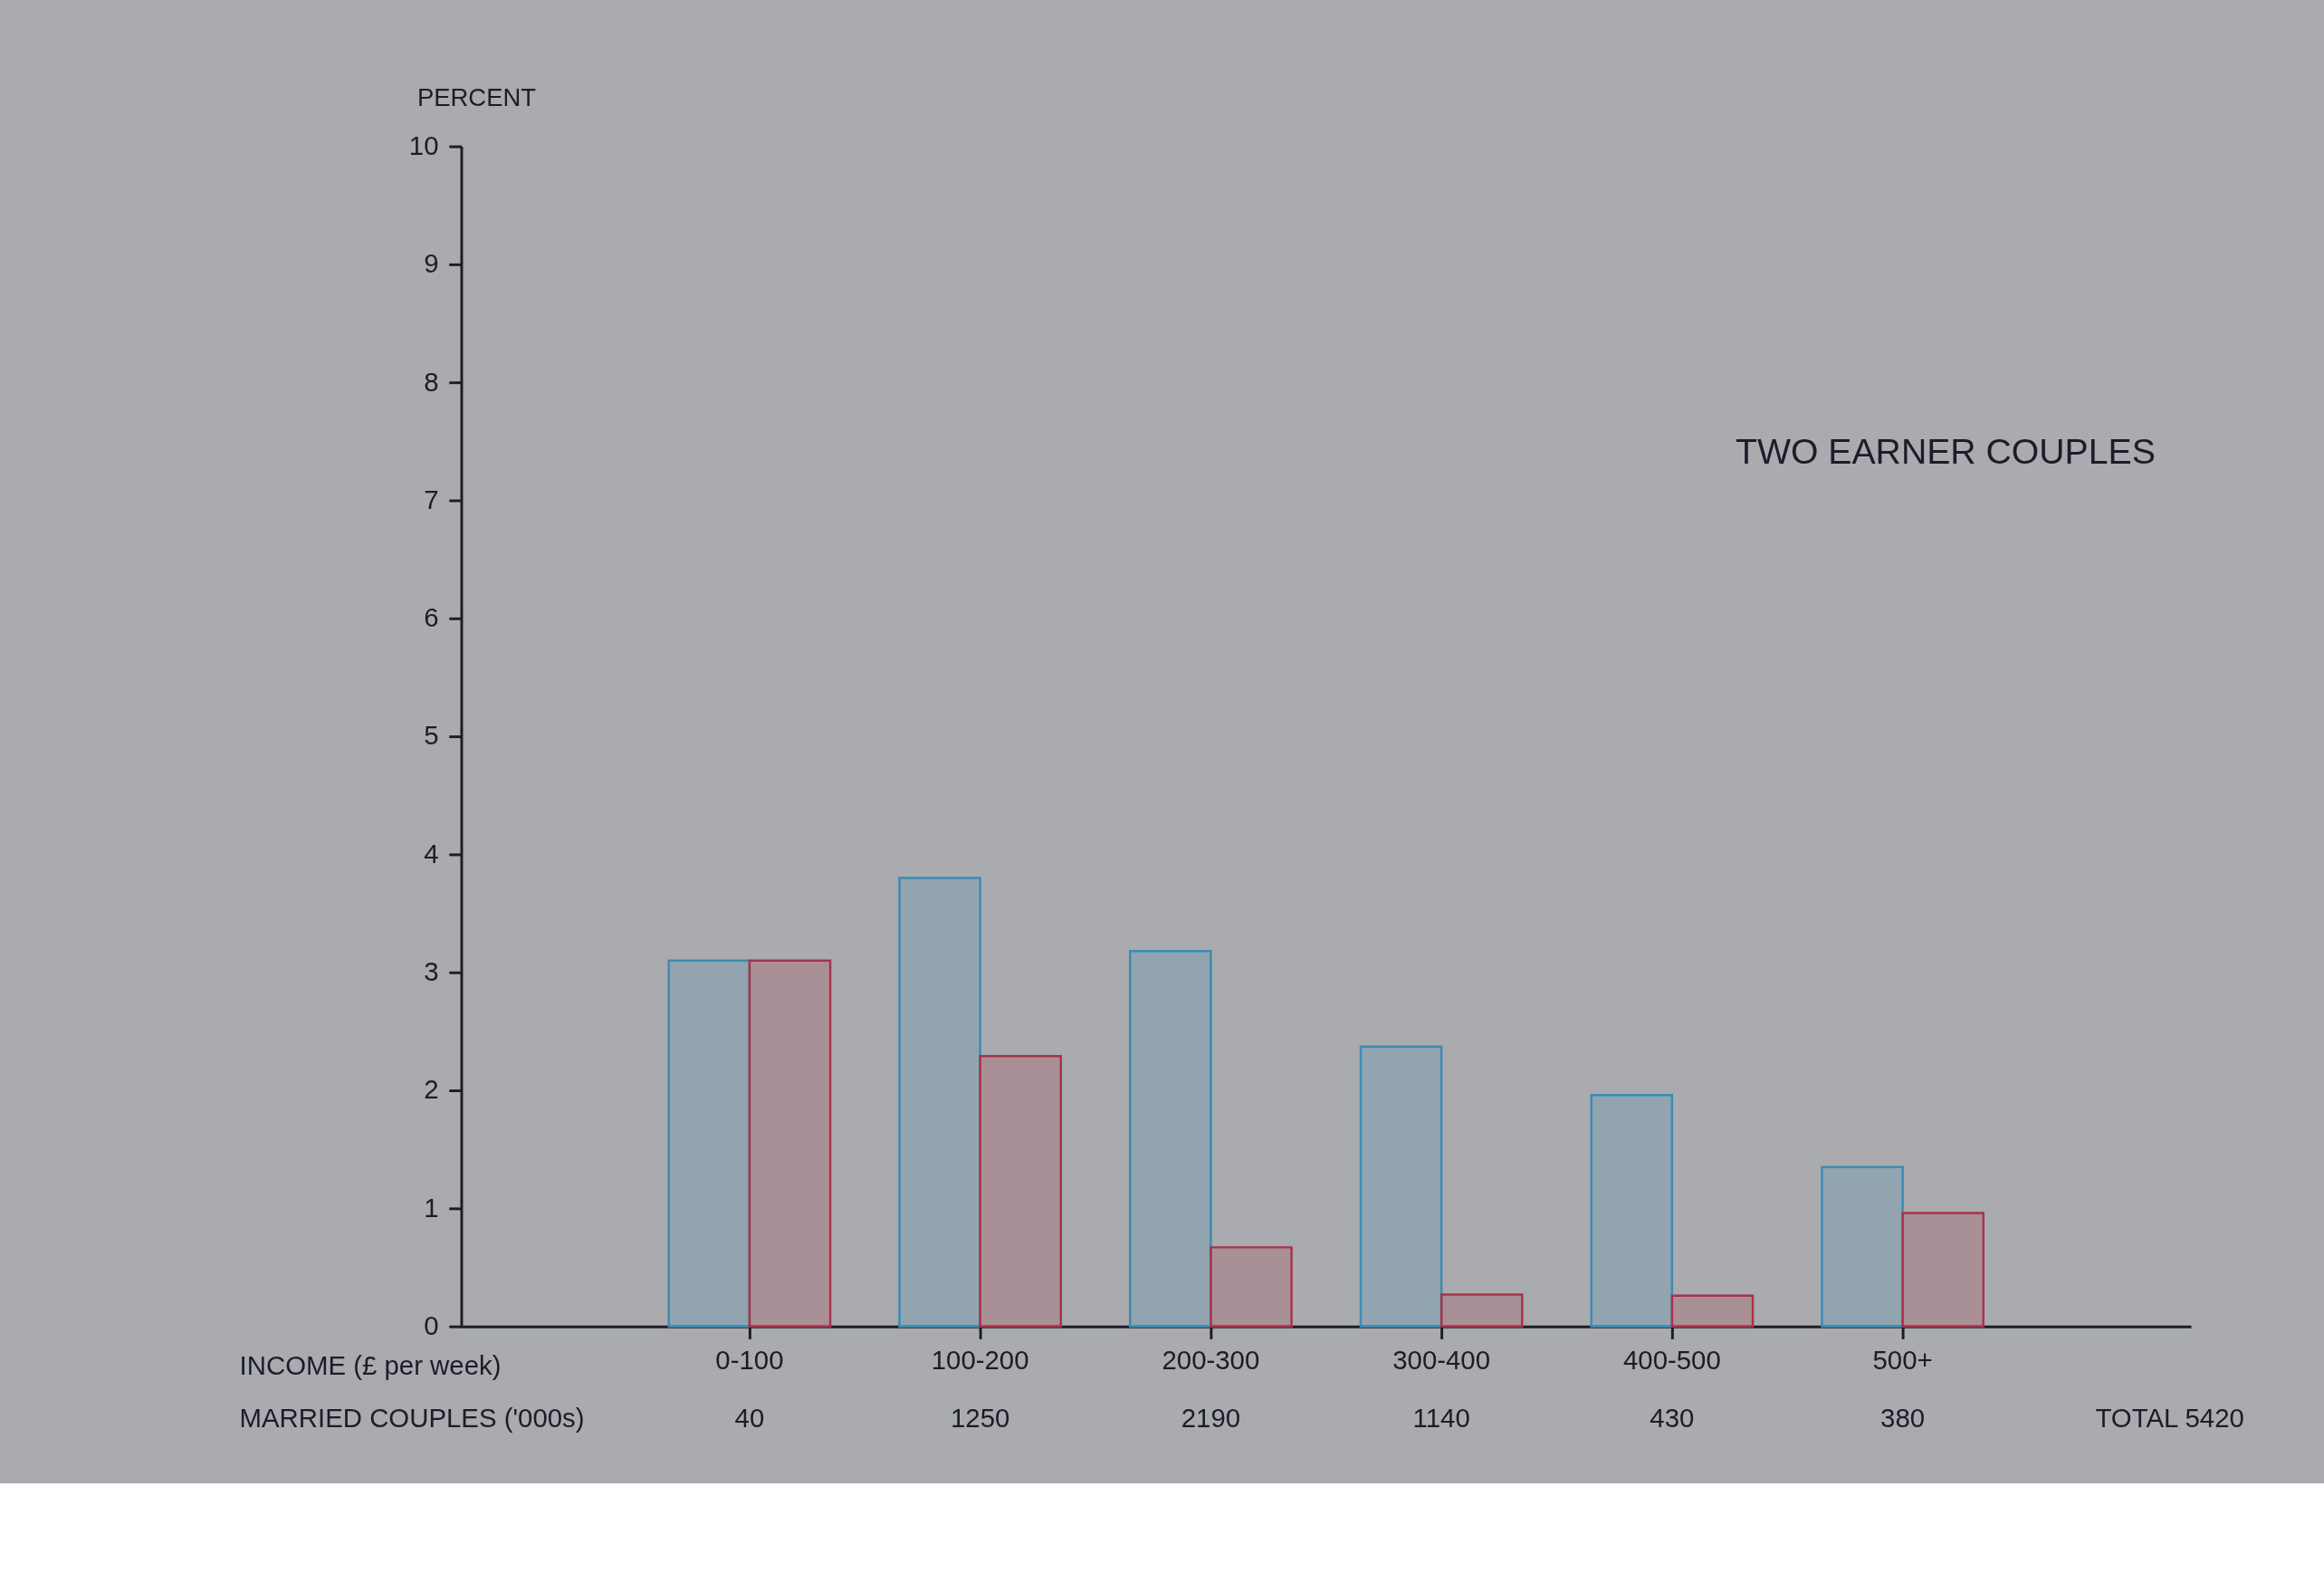 This screenshot has height=1573, width=2324. I want to click on x-tick-label: 500+, so click(1902, 1360).